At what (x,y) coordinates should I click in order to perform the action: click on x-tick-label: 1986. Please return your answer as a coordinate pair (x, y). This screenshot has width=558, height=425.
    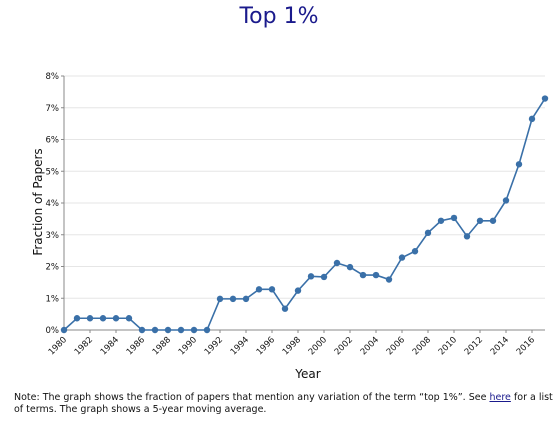
    Looking at the image, I should click on (136, 346).